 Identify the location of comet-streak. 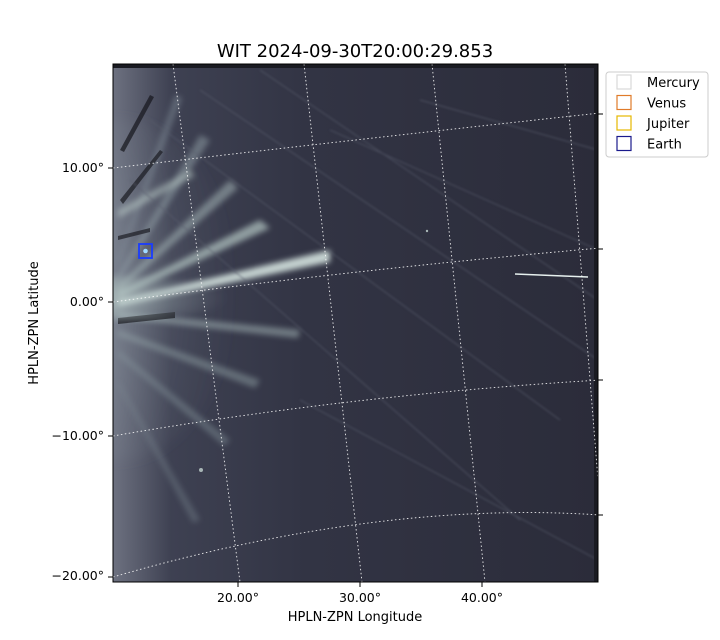
(551, 275).